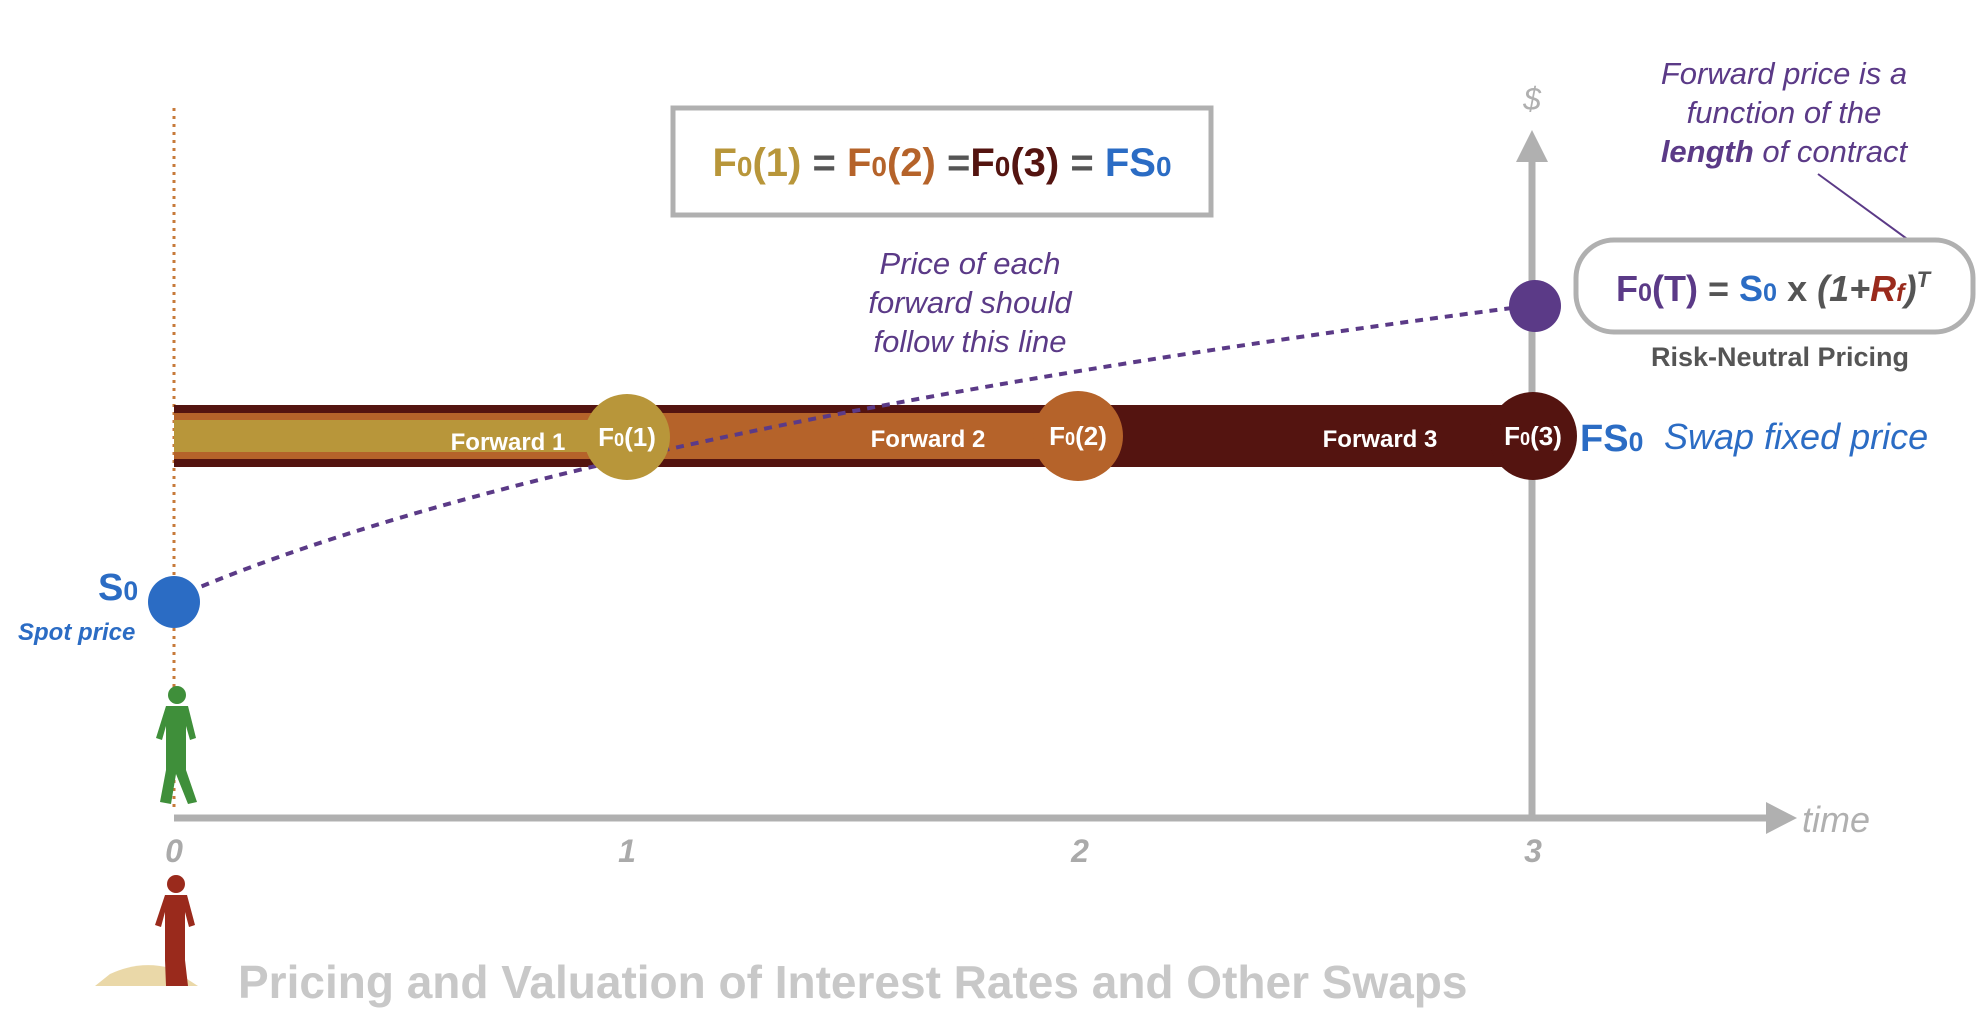 The image size is (1980, 1009). I want to click on equality-equation: F0(1) = F0(2) =F0(3) = FS0, so click(941, 163).